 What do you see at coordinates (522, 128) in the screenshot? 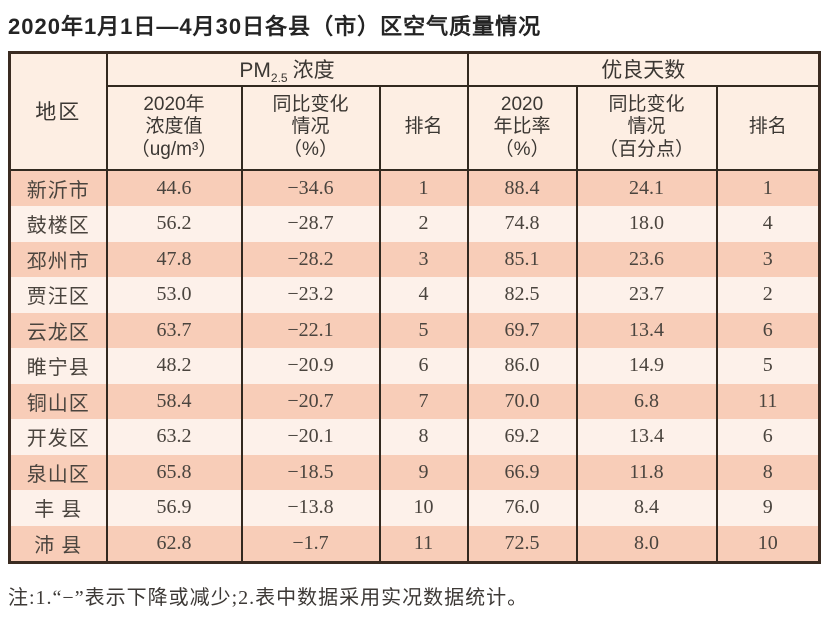
I see `header-days-rate: 2020 年比率 （%）` at bounding box center [522, 128].